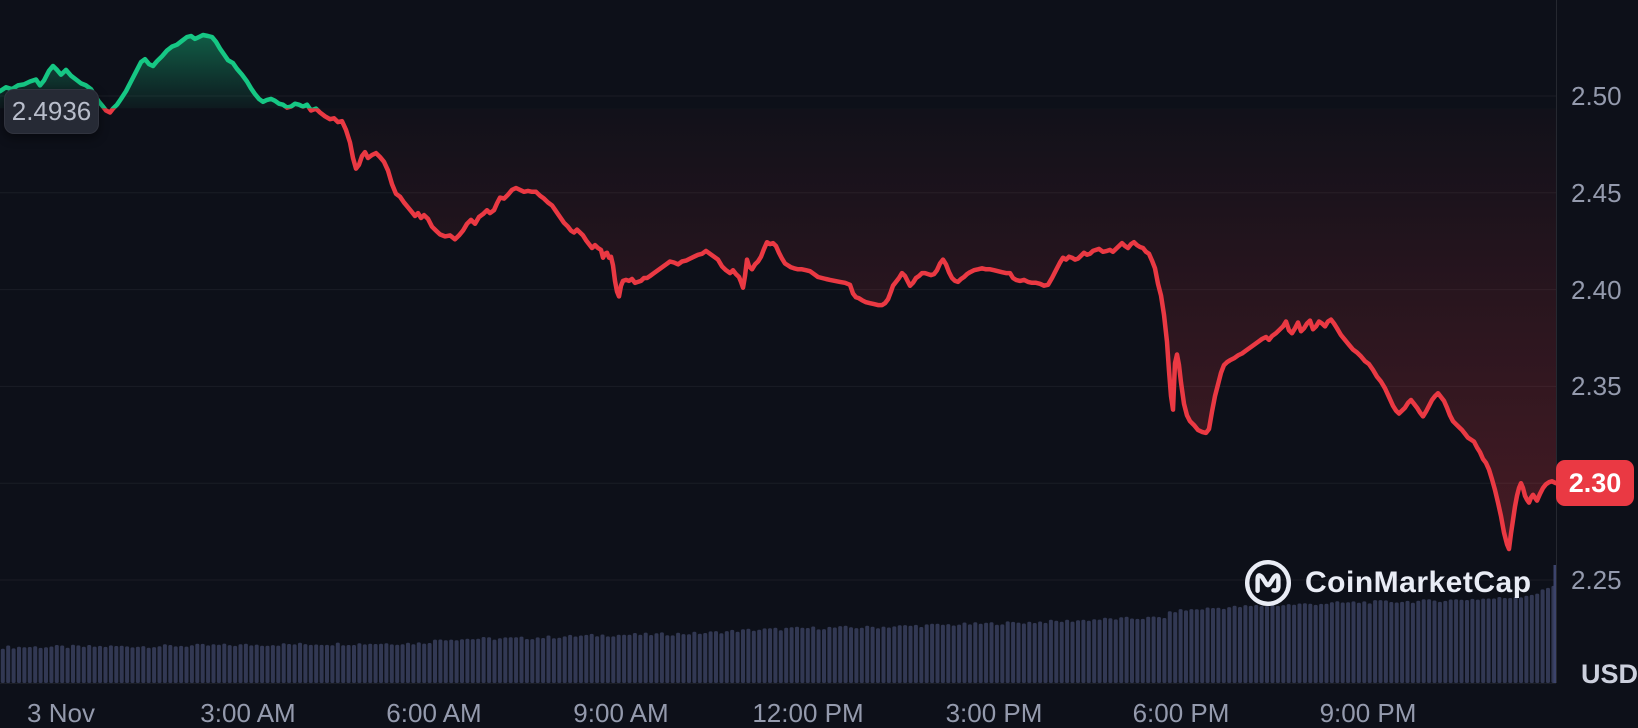  I want to click on baseline-price-value: 2.4936, so click(51, 111).